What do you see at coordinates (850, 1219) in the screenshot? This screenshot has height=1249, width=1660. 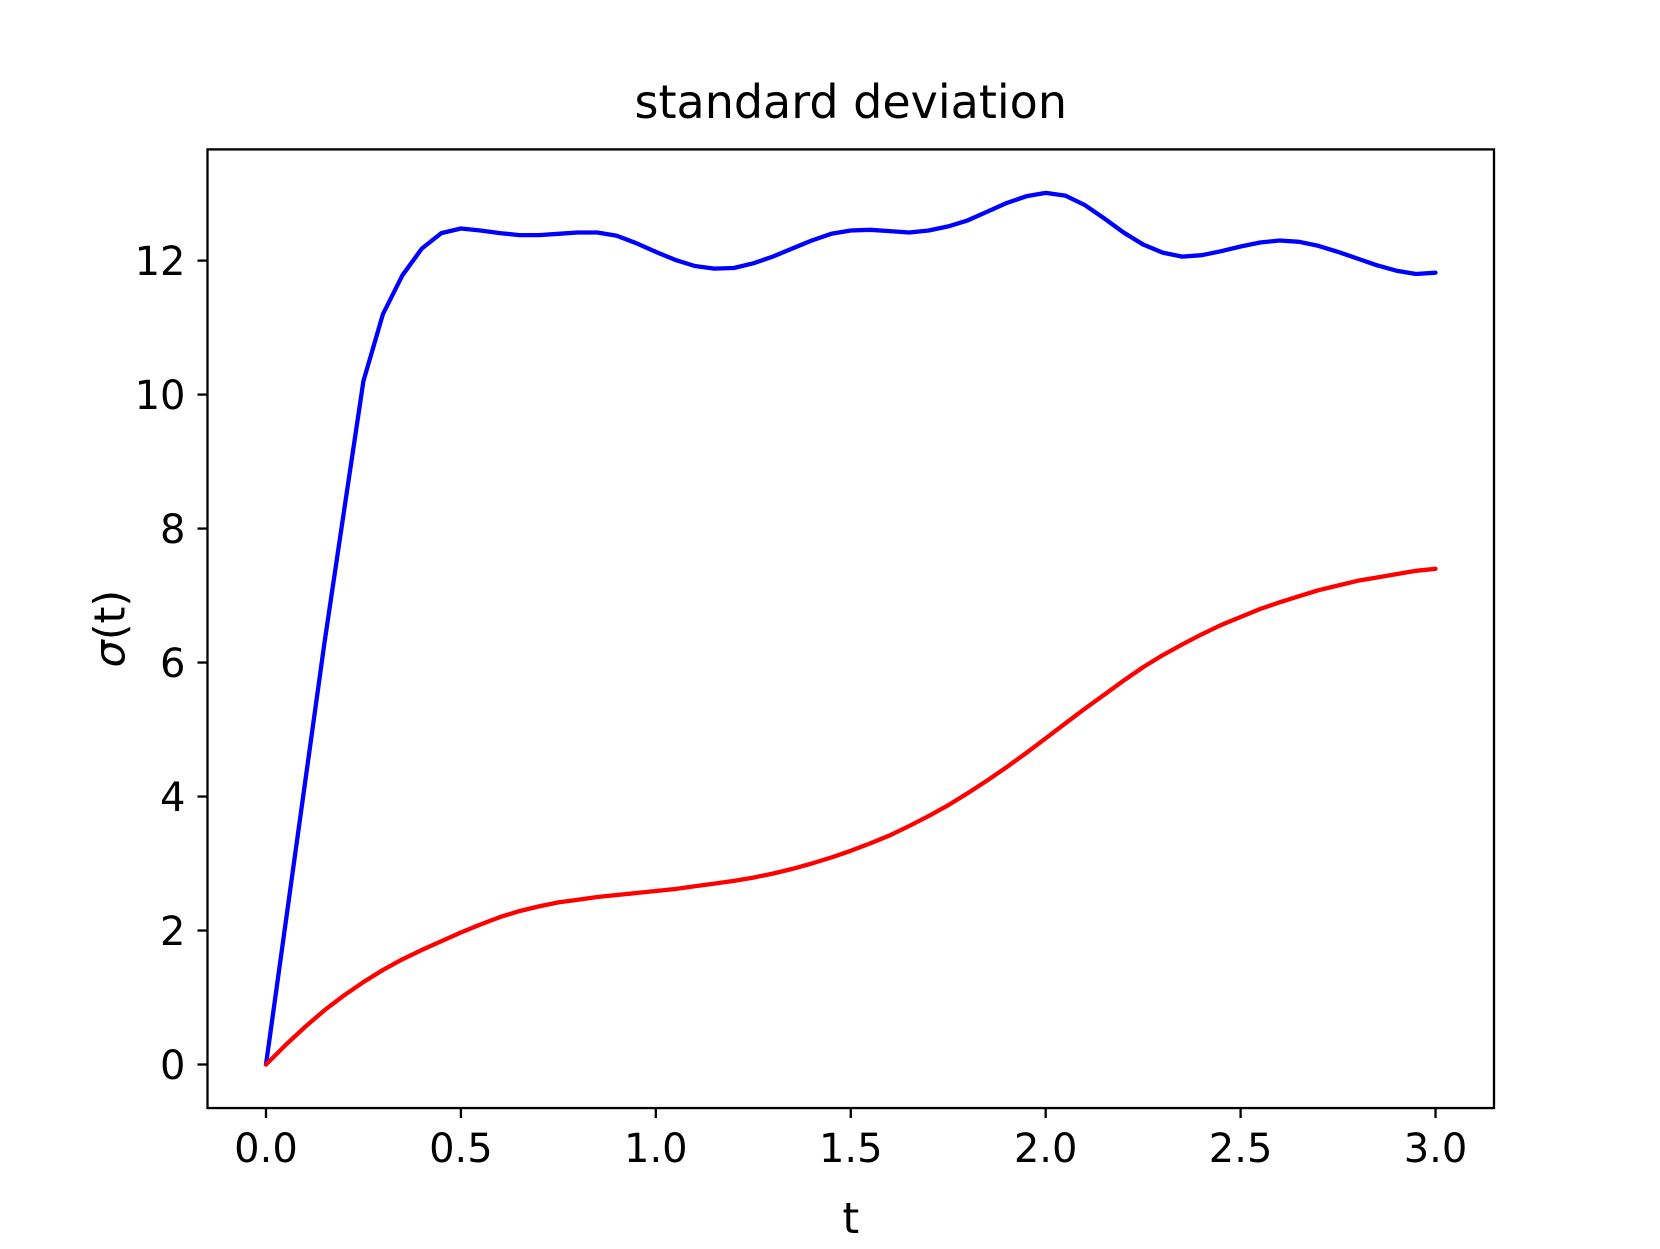 I see `x-axis-label: t` at bounding box center [850, 1219].